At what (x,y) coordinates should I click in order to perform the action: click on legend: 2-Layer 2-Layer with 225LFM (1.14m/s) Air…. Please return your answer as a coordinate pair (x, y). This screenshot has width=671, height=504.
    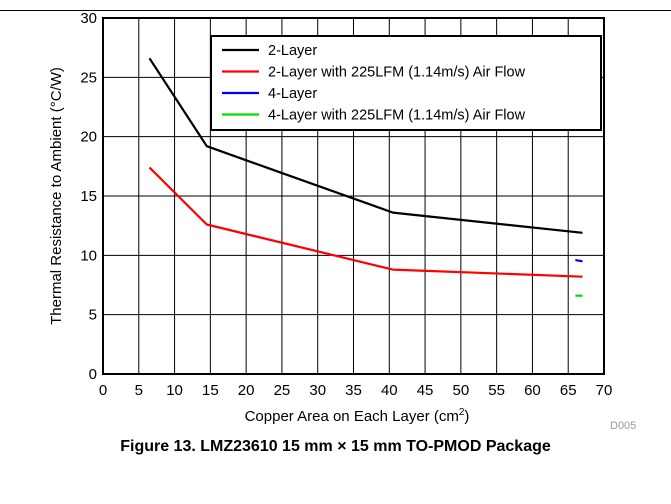
    Looking at the image, I should click on (406, 83).